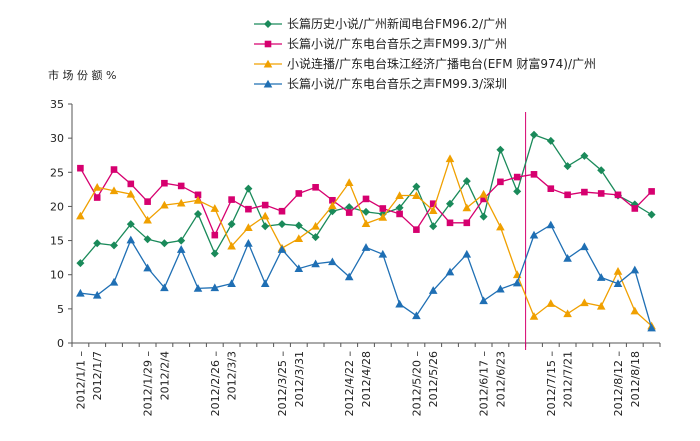 This screenshot has width=700, height=441. Describe the element at coordinates (57, 241) in the screenshot. I see `y-tick-label: 15` at that location.